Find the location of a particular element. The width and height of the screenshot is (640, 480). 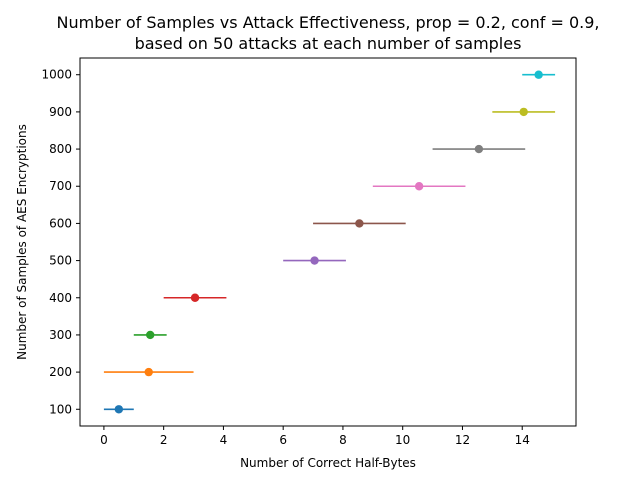

y-tick-label: 100 is located at coordinates (60, 409).